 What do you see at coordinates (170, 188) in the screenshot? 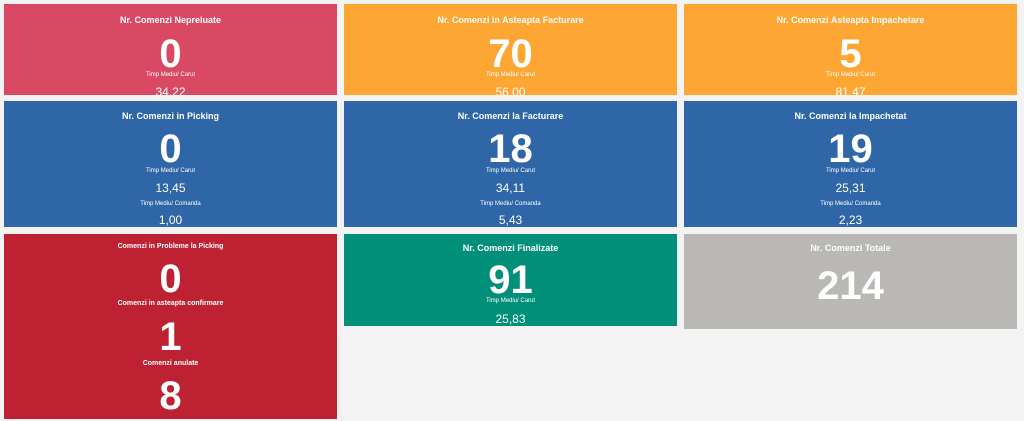
I see `avg-value: 13,45` at bounding box center [170, 188].